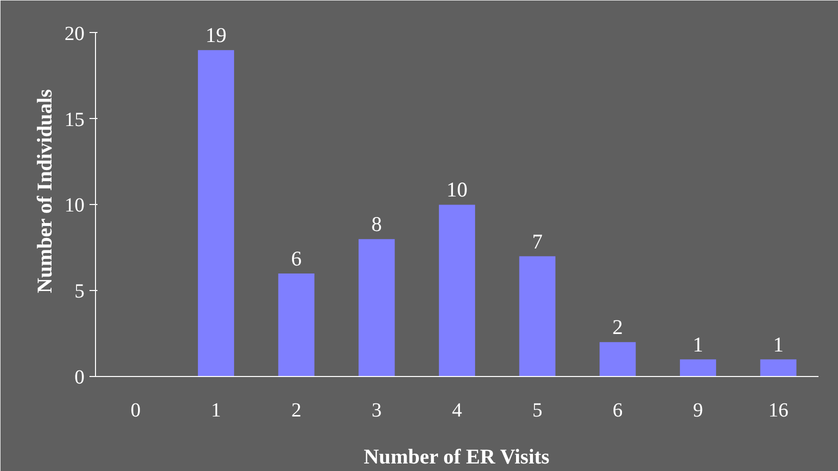 This screenshot has height=471, width=838. Describe the element at coordinates (216, 35) in the screenshot. I see `data-label: 19` at that location.